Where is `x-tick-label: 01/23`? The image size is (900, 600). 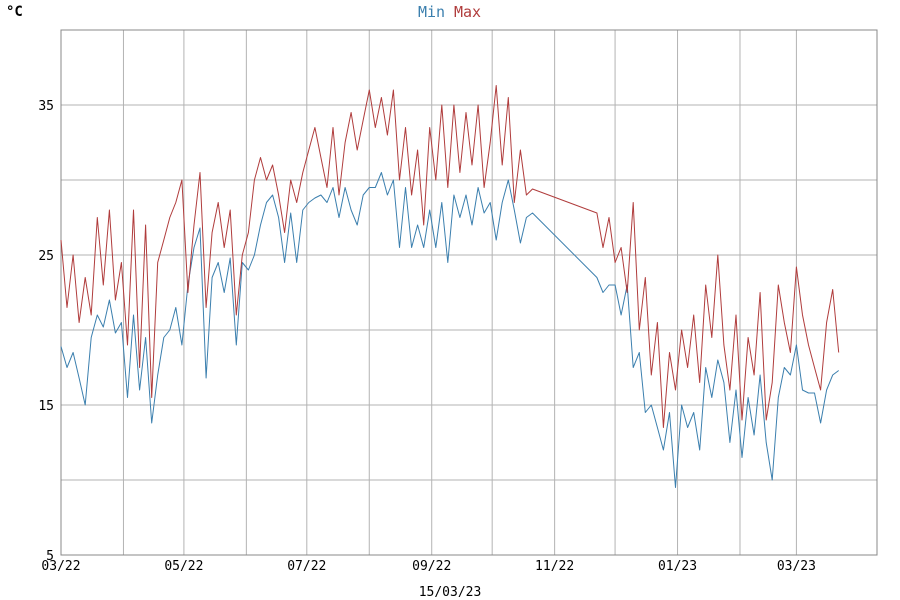 x-tick-label: 01/23 is located at coordinates (677, 566).